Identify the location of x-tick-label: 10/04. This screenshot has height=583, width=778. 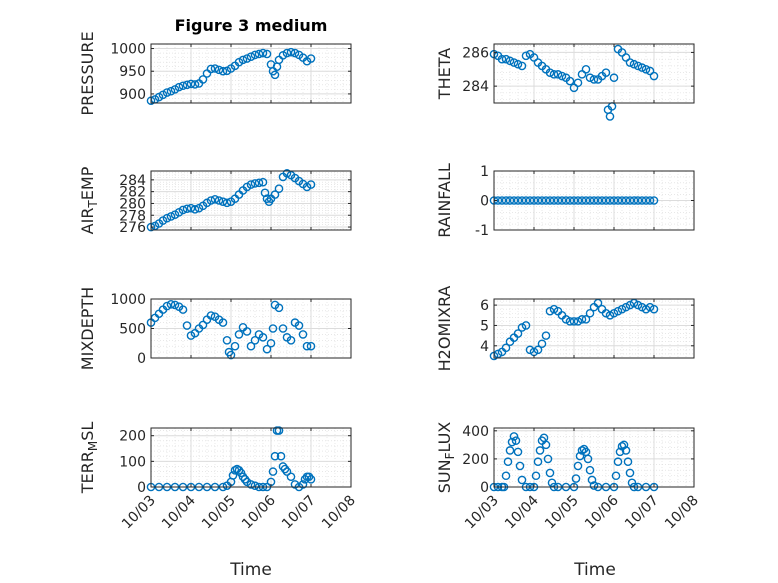
(179, 512).